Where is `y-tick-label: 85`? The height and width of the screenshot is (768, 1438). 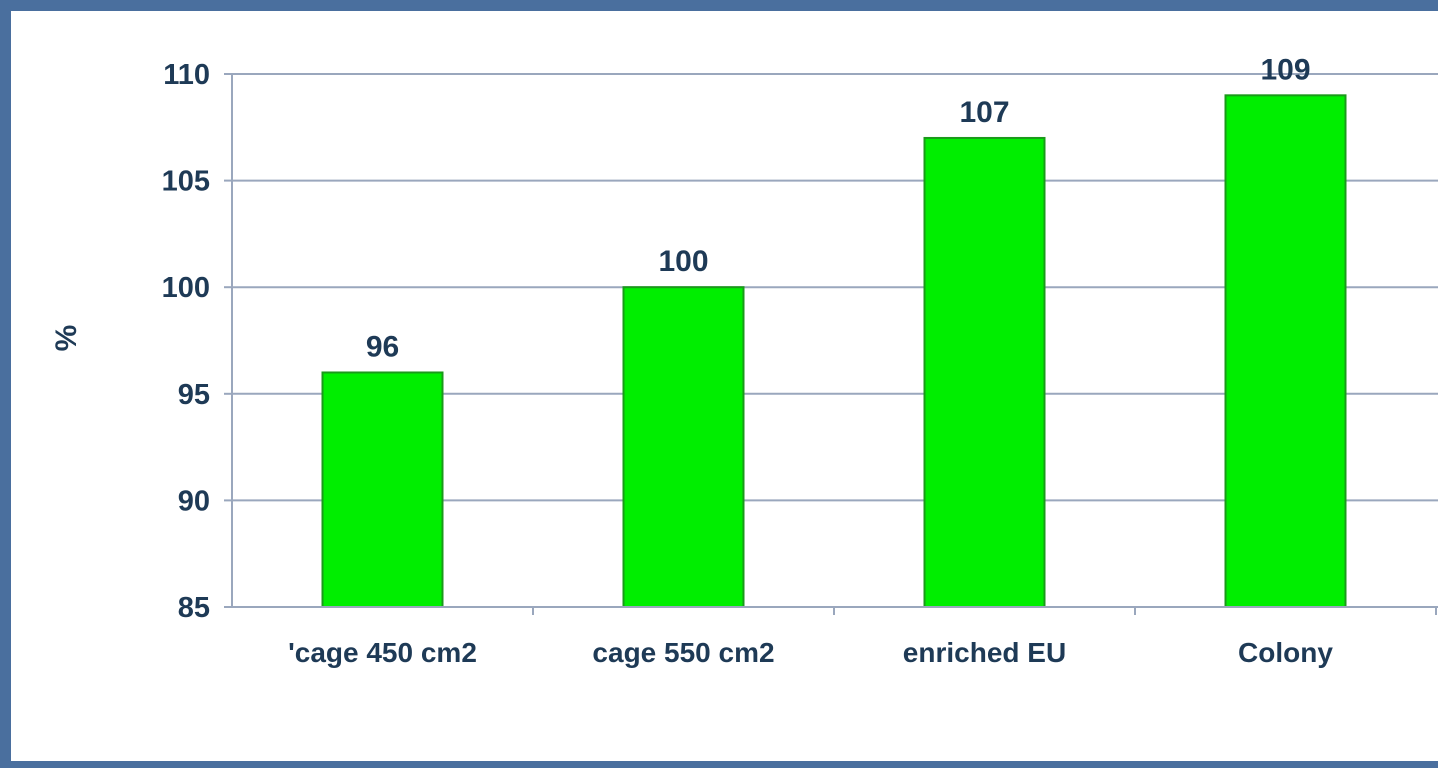 y-tick-label: 85 is located at coordinates (194, 608).